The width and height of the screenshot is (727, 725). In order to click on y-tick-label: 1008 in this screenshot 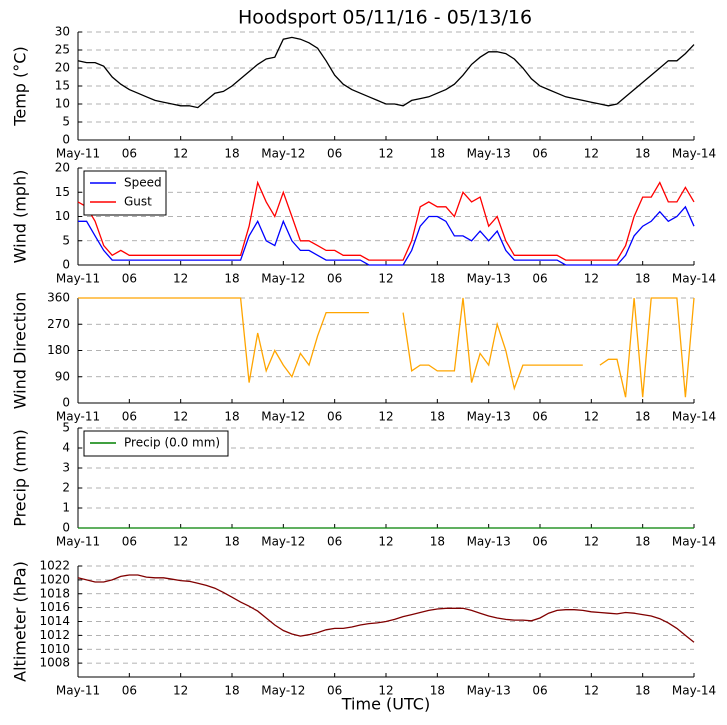, I will do `click(54, 663)`.